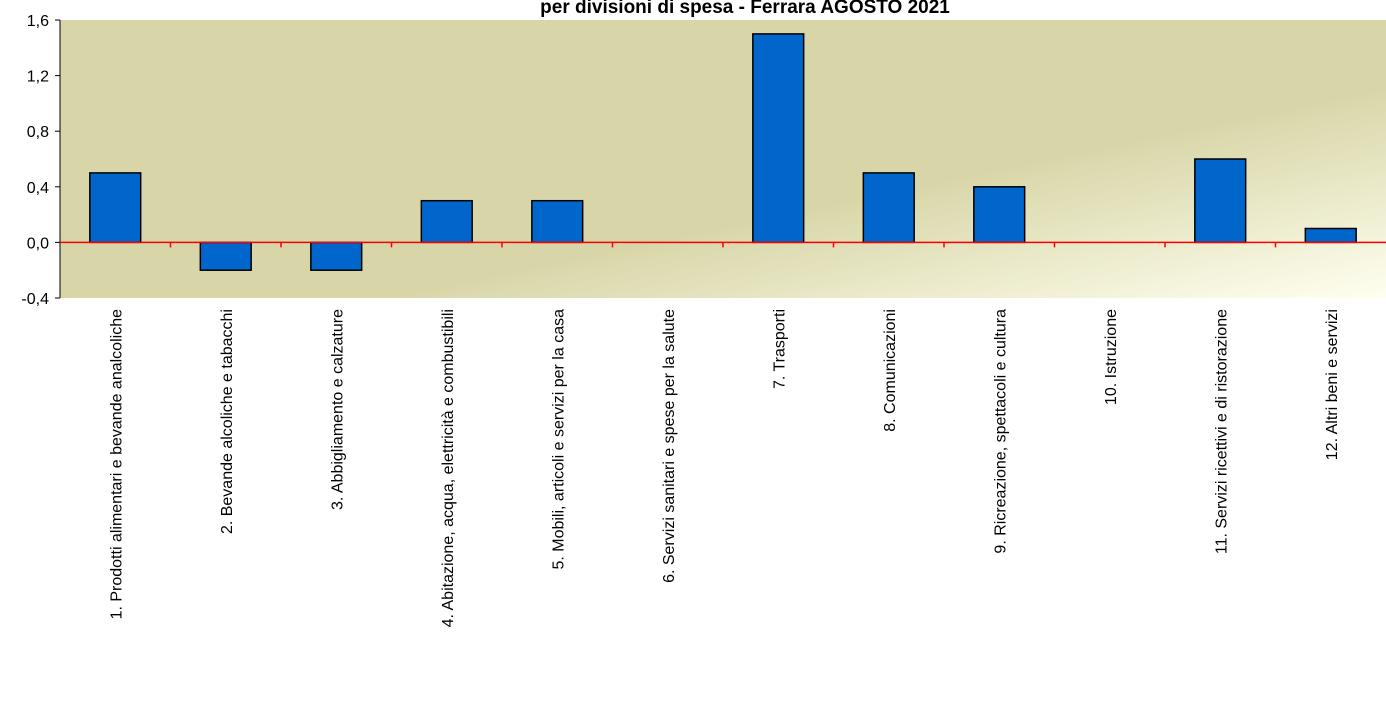 The image size is (1386, 718). I want to click on y-axis: -0,4 0,0 0,4 0,8 1,2 1,6, so click(41, 160).